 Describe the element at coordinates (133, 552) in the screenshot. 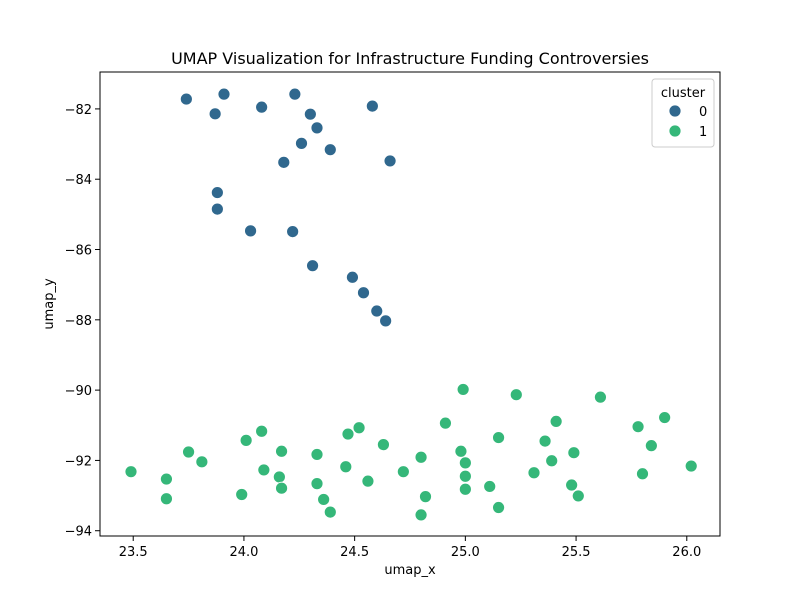

I see `x-tick-label: 23.5` at that location.